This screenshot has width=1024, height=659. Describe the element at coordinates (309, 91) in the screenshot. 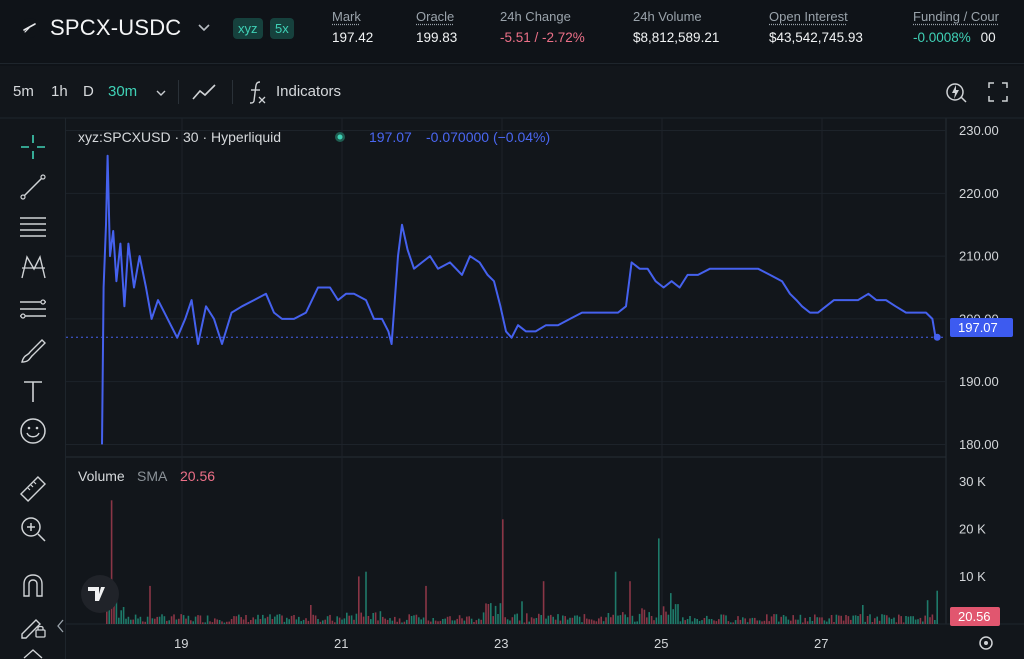

I see `indicators-button: Indicators` at that location.